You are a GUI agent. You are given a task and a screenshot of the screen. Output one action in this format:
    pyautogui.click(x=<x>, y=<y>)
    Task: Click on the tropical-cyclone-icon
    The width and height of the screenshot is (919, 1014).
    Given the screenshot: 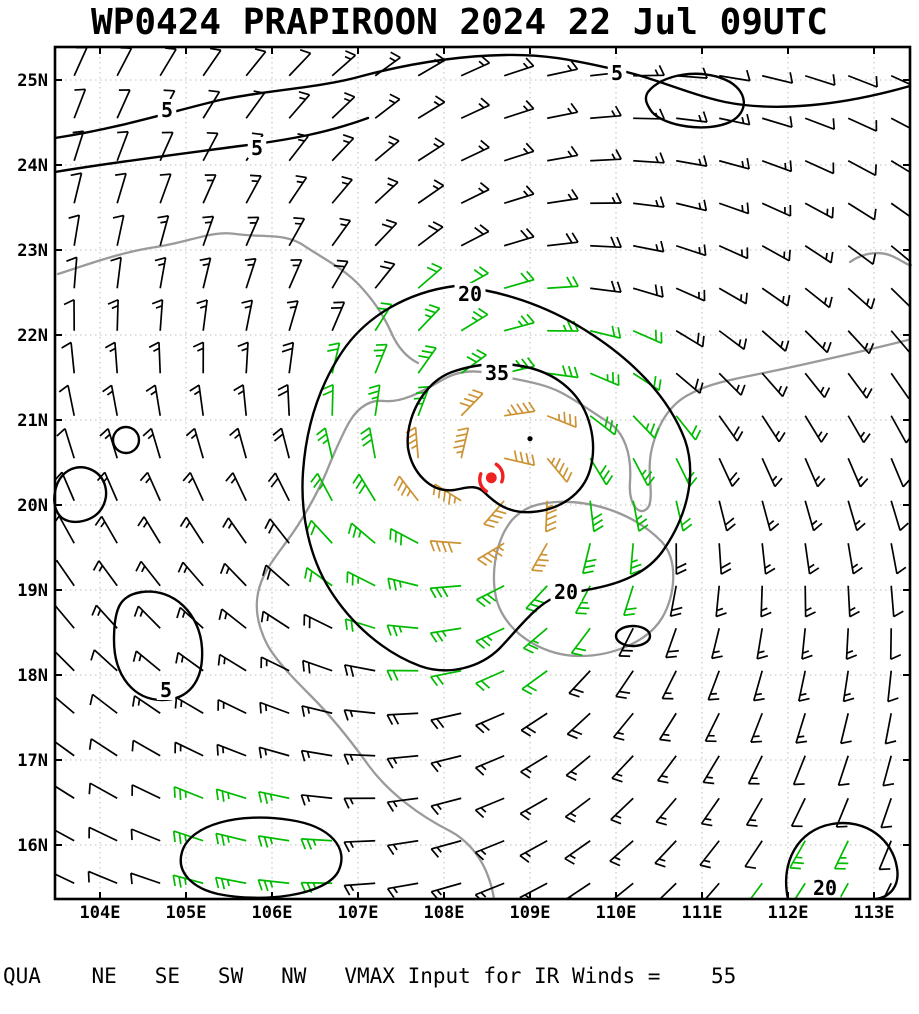 What is the action you would take?
    pyautogui.click(x=491, y=477)
    